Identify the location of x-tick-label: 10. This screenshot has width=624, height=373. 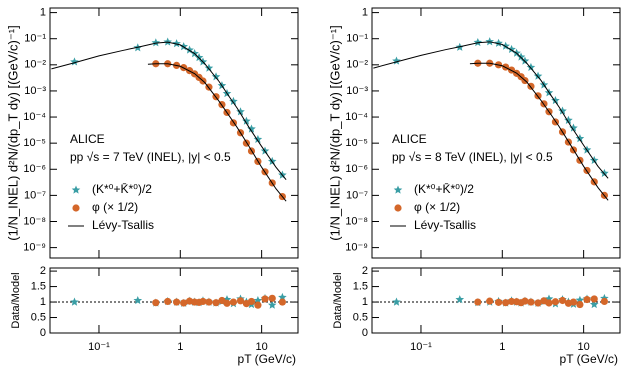
(584, 347).